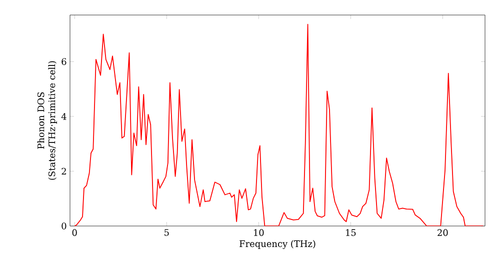 Image resolution: width=500 pixels, height=280 pixels. I want to click on x-tick-label: 20, so click(443, 232).